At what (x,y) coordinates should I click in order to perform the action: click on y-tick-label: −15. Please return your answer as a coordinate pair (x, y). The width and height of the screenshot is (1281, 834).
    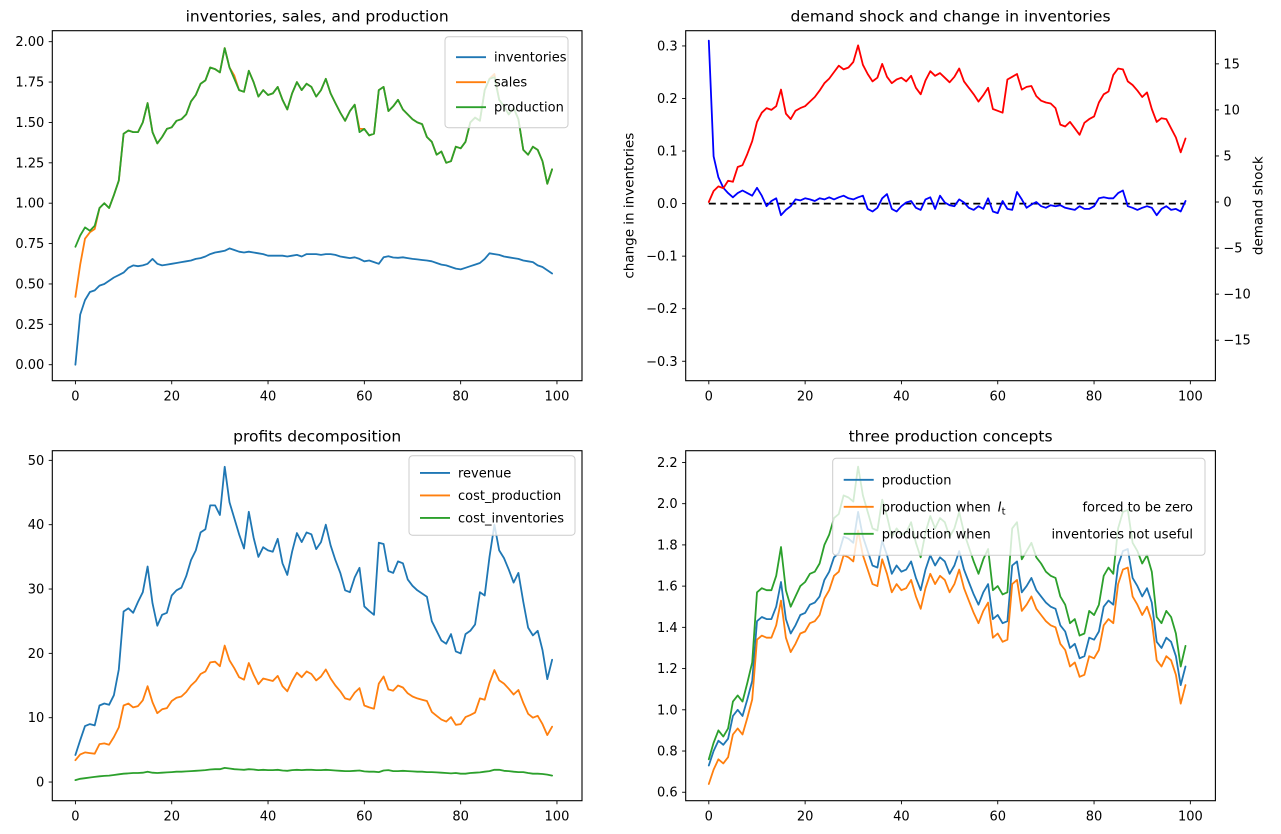
    Looking at the image, I should click on (1236, 341).